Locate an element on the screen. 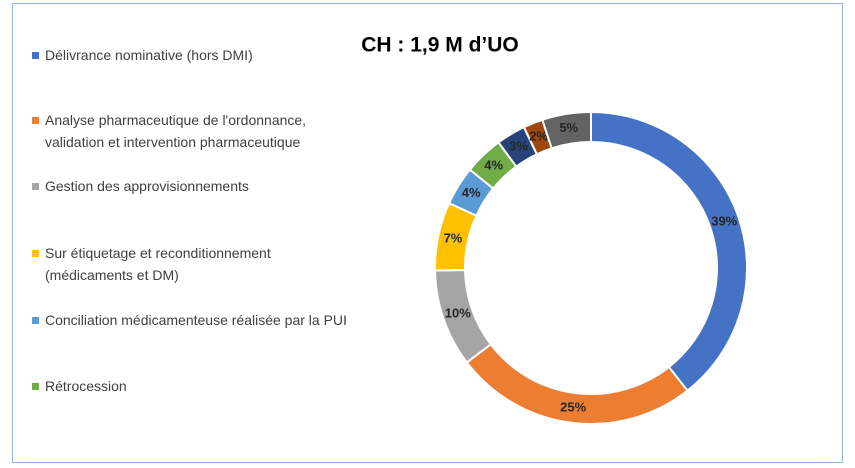 The image size is (855, 468). legend-item: Délivrance nominative (hors DMI) is located at coordinates (197, 55).